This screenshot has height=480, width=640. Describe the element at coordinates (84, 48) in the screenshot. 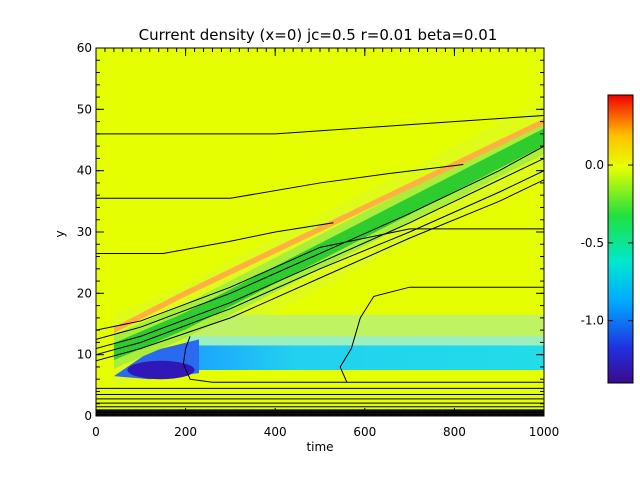

I see `y-tick-label: 60` at that location.